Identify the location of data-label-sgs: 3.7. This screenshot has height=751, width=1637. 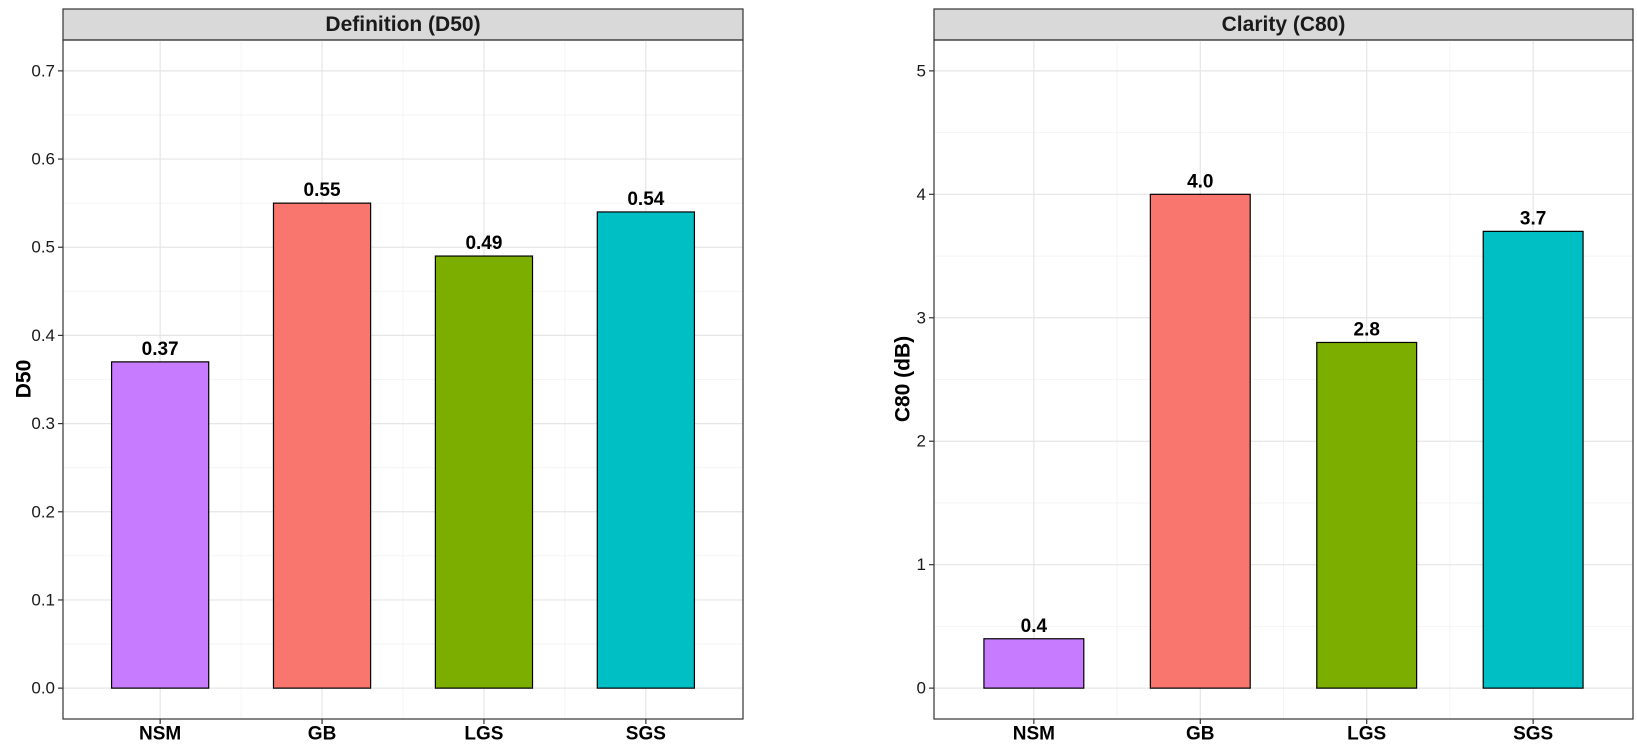
(1533, 218).